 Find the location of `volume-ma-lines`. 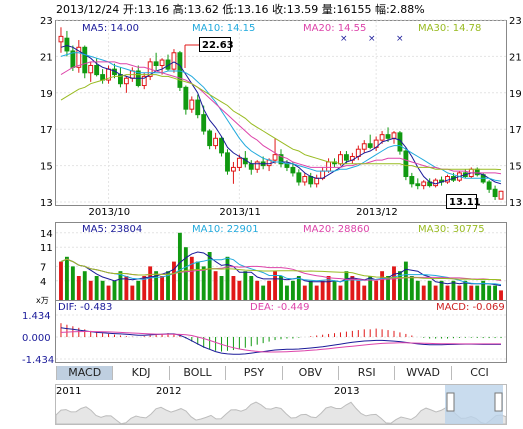

volume-ma-lines is located at coordinates (281, 269).